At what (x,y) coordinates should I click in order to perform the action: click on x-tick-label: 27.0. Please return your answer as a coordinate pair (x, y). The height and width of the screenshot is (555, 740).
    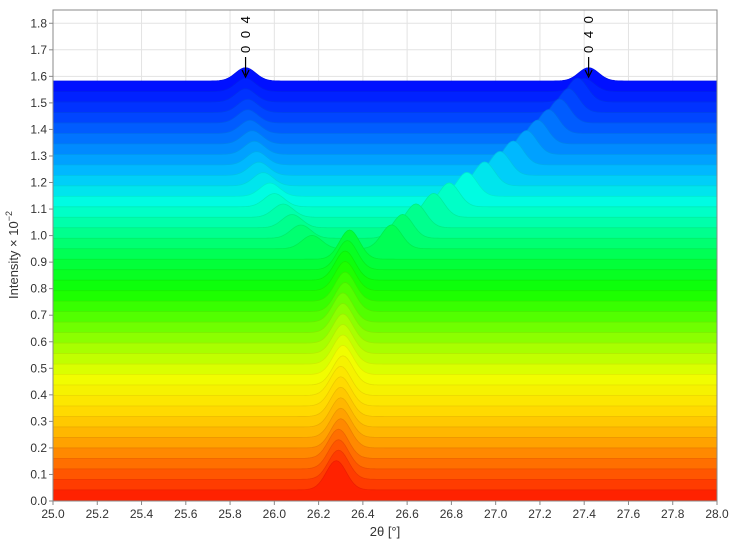
    Looking at the image, I should click on (496, 514).